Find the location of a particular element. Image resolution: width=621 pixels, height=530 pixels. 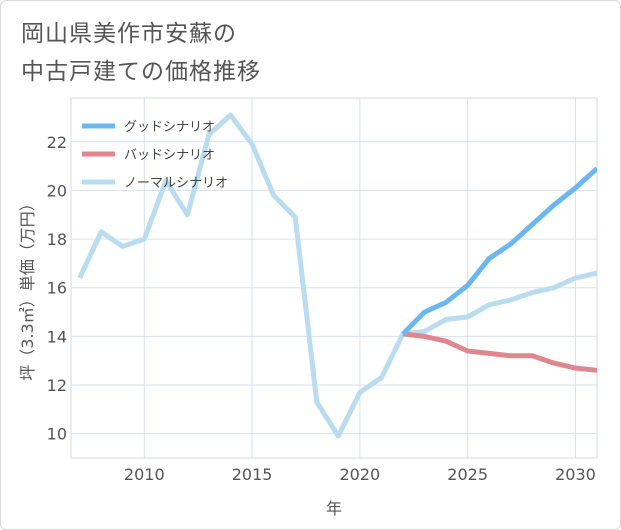

x-axis: 2010 2015 2020 2025 2030 is located at coordinates (360, 474).